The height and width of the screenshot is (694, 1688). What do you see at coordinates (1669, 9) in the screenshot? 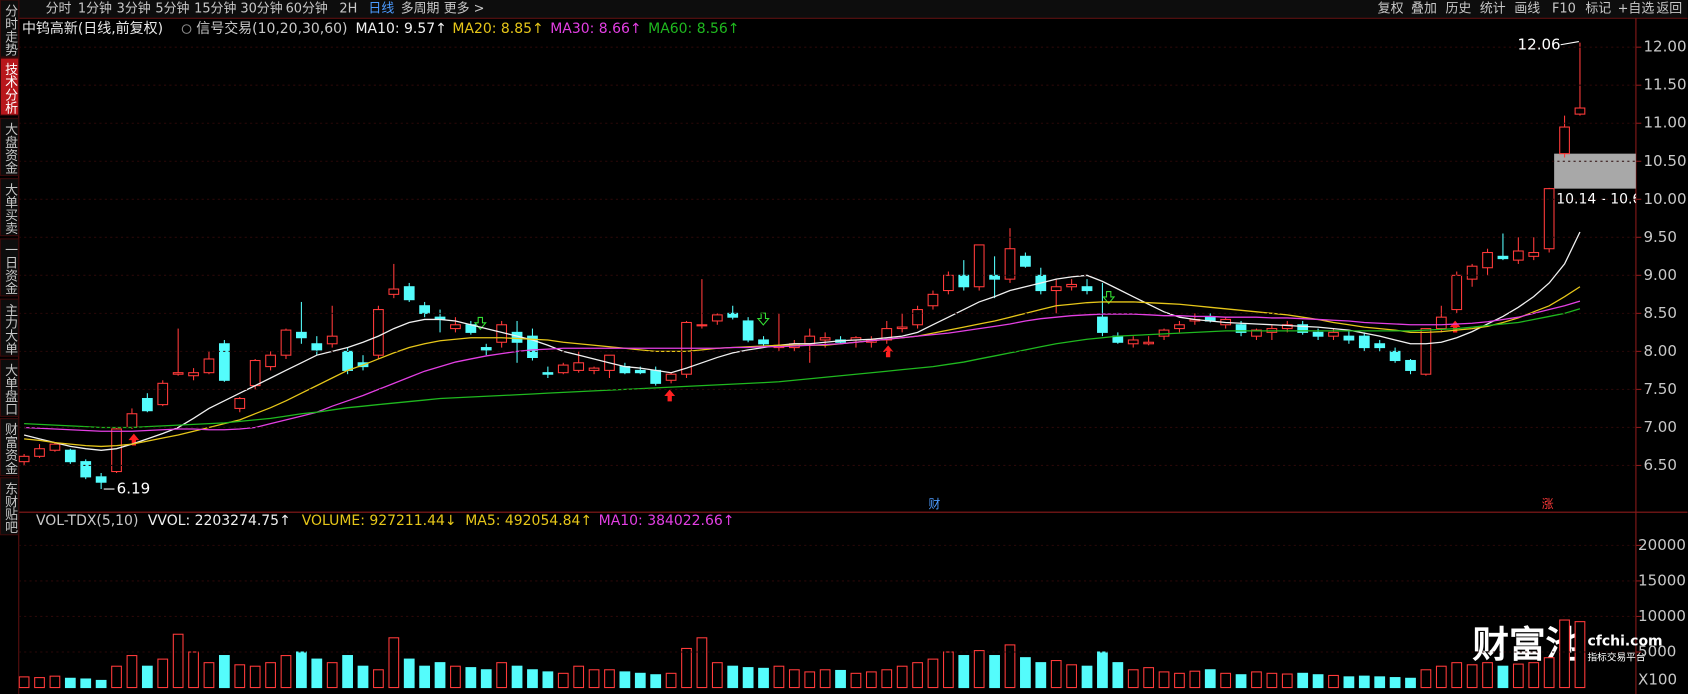
I see `tool-button: 返回` at bounding box center [1669, 9].